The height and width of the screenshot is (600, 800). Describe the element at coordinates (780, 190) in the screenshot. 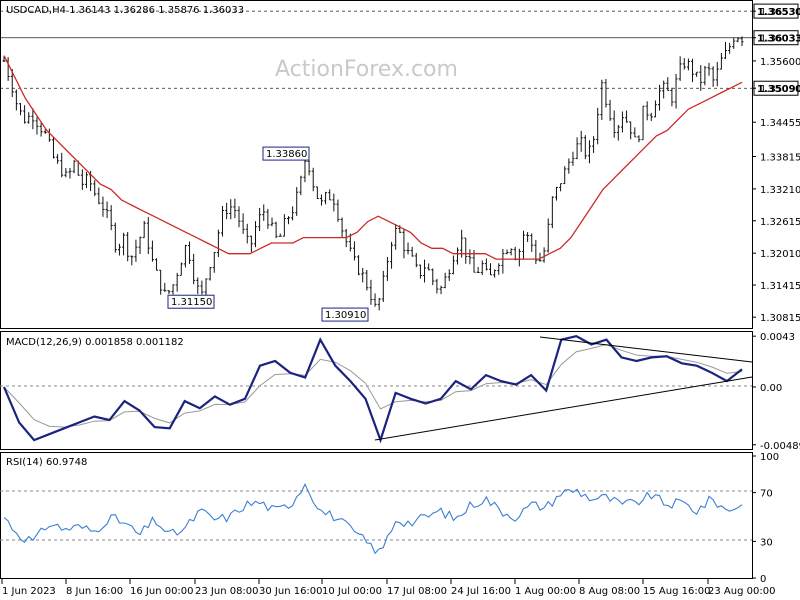

I see `price-y-label: 1.33210` at that location.